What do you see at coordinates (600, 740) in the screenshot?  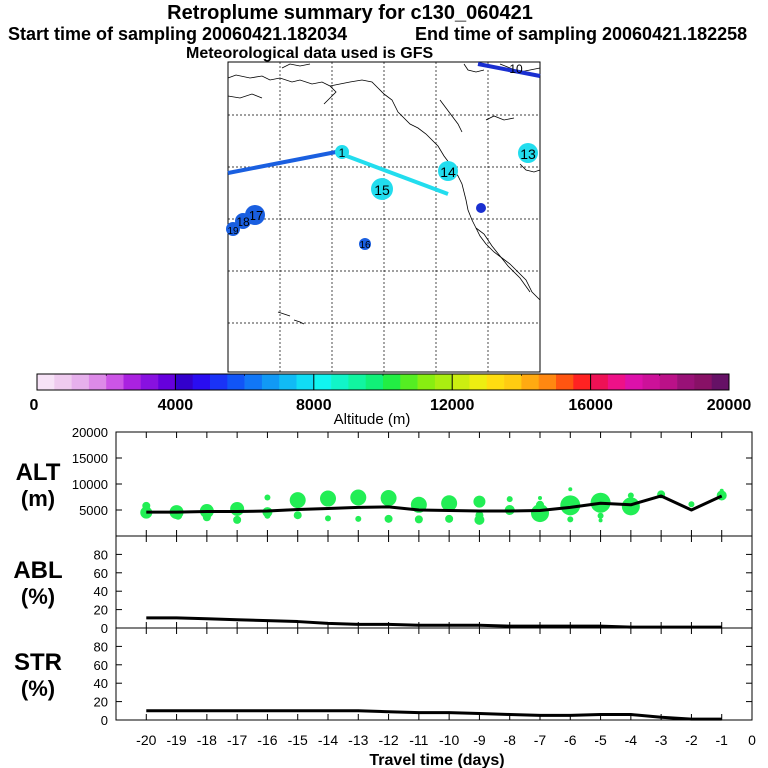 I see `x-tick-label: -5` at bounding box center [600, 740].